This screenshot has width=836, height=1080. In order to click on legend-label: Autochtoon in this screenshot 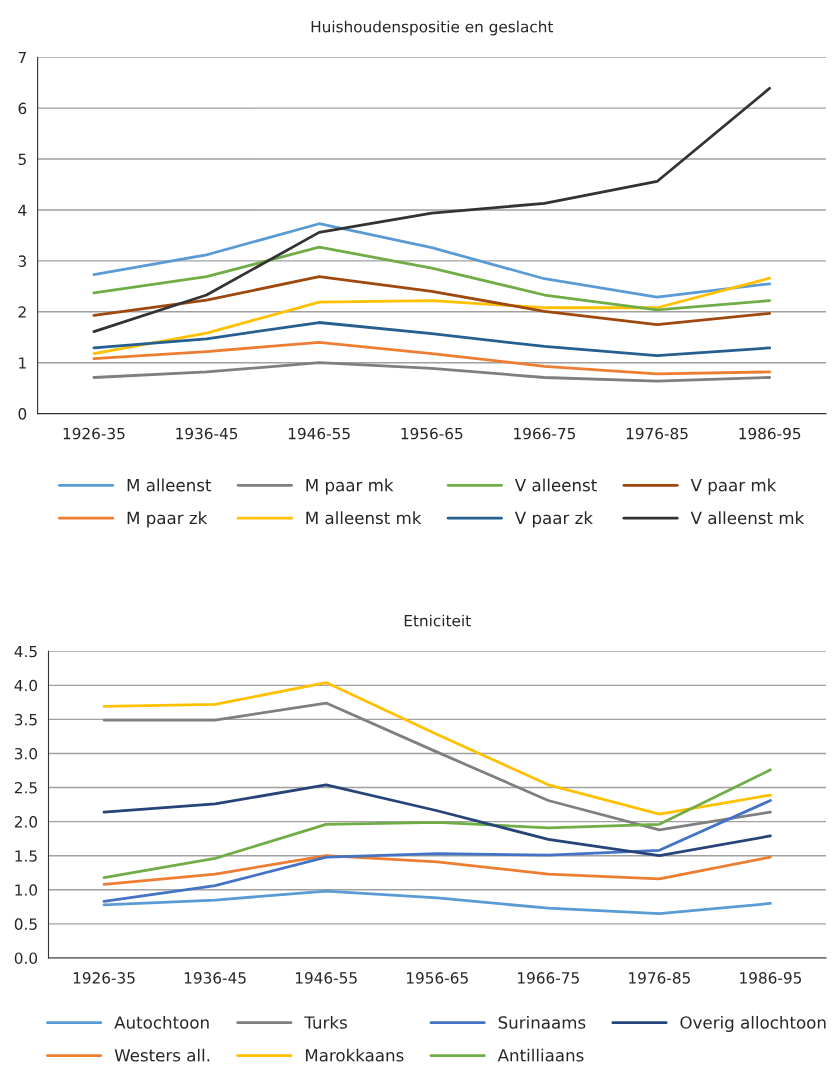, I will do `click(161, 1022)`.